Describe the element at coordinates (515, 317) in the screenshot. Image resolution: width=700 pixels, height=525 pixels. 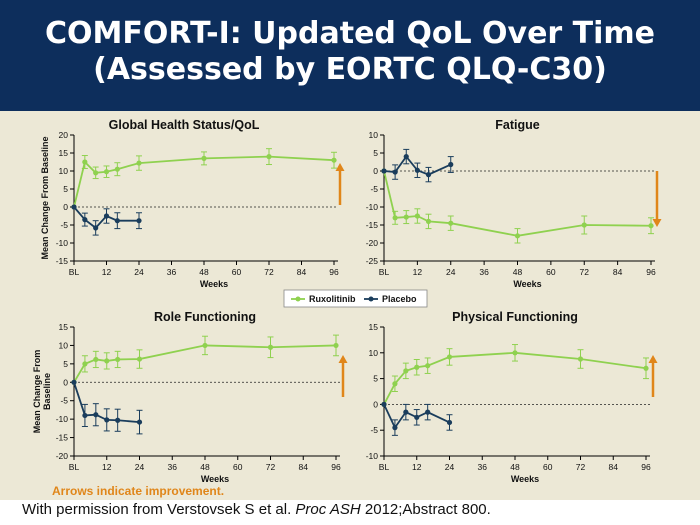
I see `chart-title: Physical Functioning` at that location.